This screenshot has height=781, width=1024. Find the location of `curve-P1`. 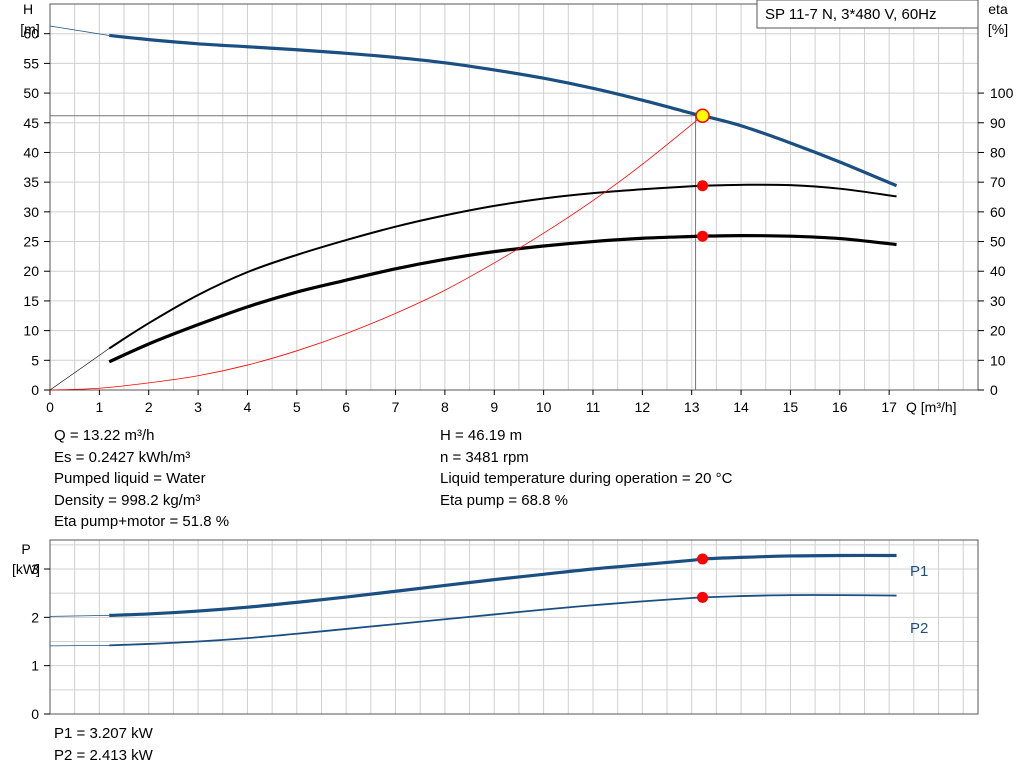

curve-P1 is located at coordinates (503, 585).